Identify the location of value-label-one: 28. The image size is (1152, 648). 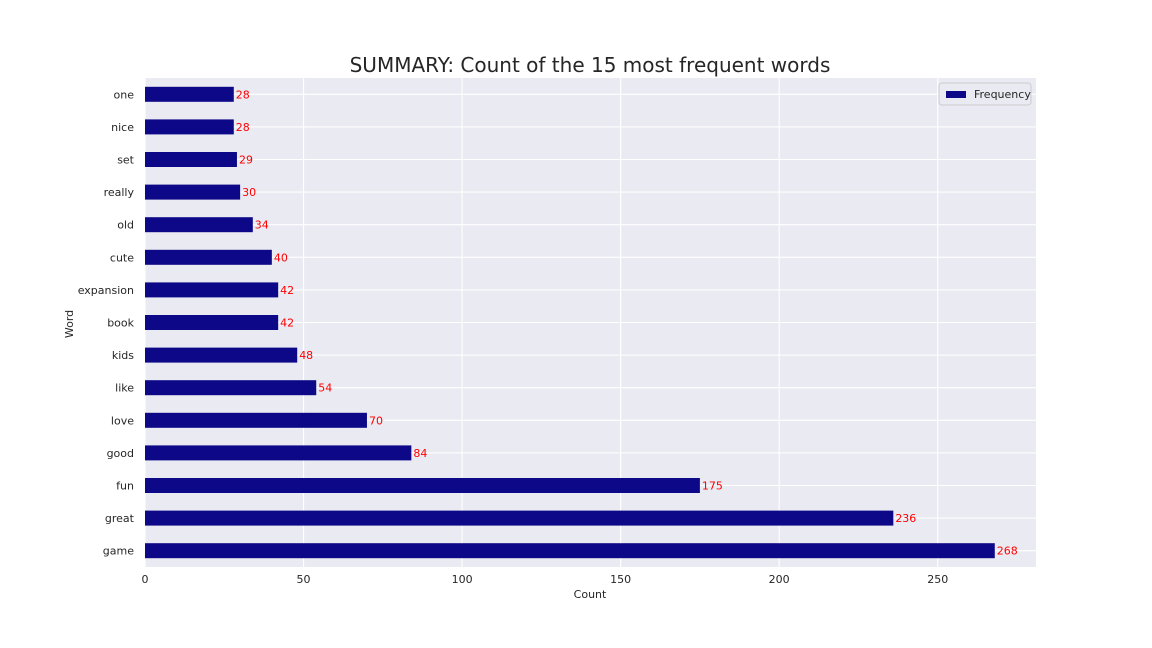
(243, 94).